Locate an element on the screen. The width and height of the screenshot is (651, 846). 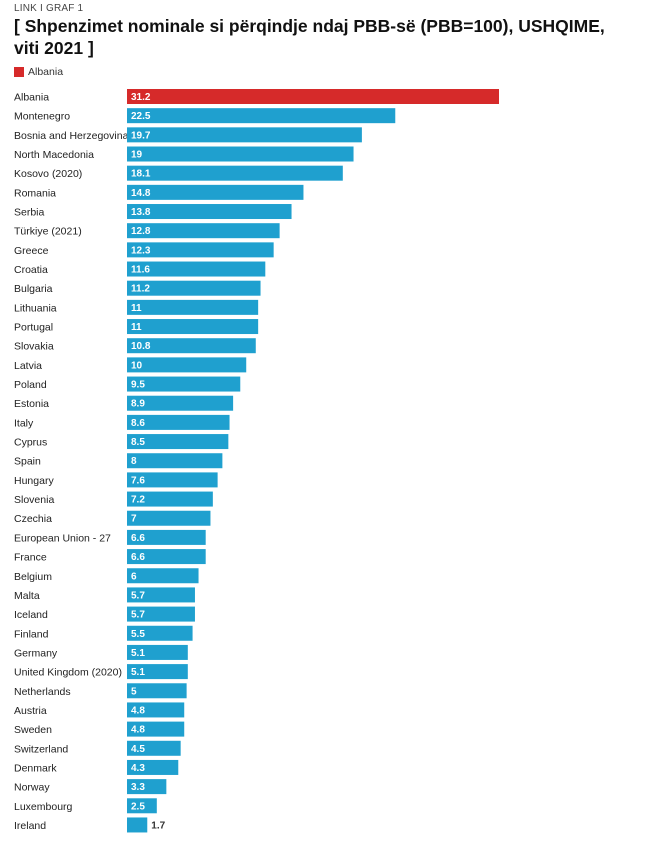
bar-slovakia is located at coordinates (191, 346).